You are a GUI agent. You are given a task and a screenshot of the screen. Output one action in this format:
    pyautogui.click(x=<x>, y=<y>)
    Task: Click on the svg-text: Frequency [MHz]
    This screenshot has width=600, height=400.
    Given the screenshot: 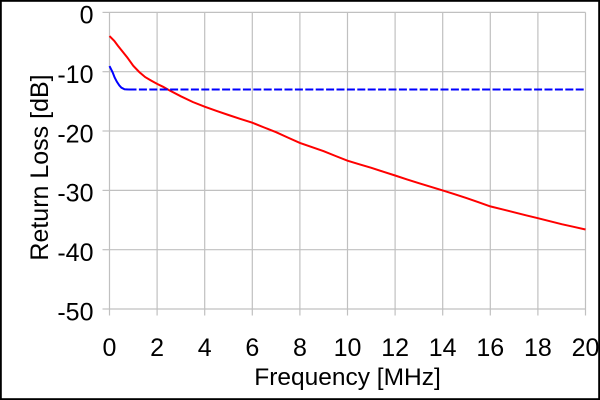 What is the action you would take?
    pyautogui.click(x=347, y=377)
    